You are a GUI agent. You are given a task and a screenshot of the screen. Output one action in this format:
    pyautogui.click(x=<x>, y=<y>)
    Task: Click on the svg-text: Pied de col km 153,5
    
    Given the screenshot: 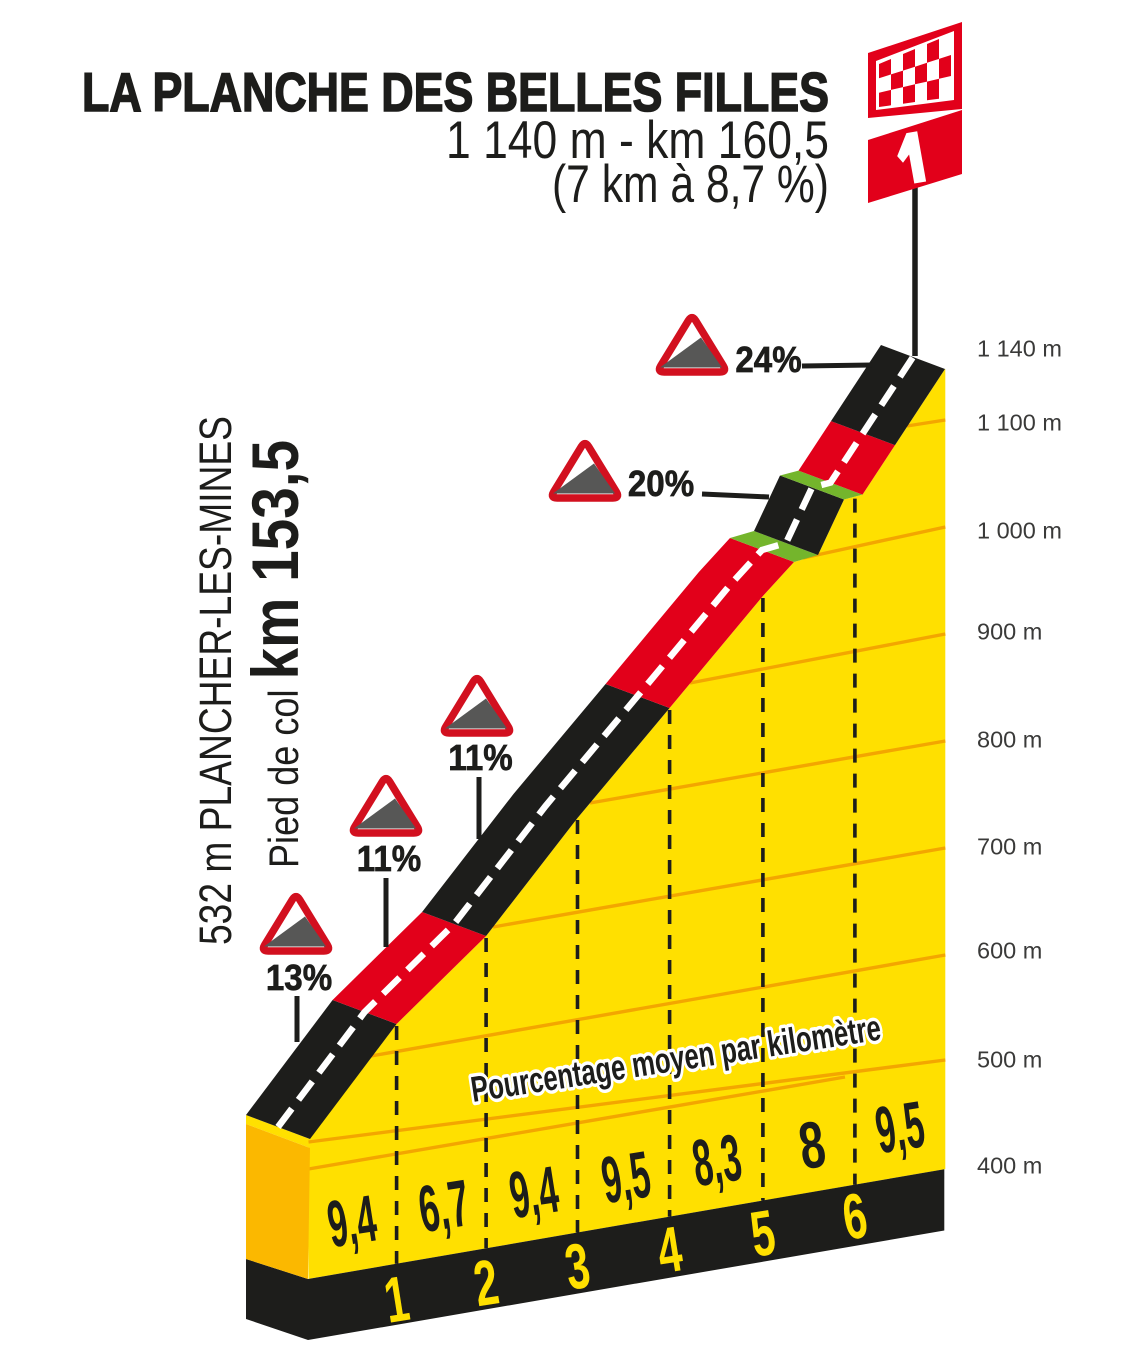 What is the action you would take?
    pyautogui.click(x=275, y=654)
    